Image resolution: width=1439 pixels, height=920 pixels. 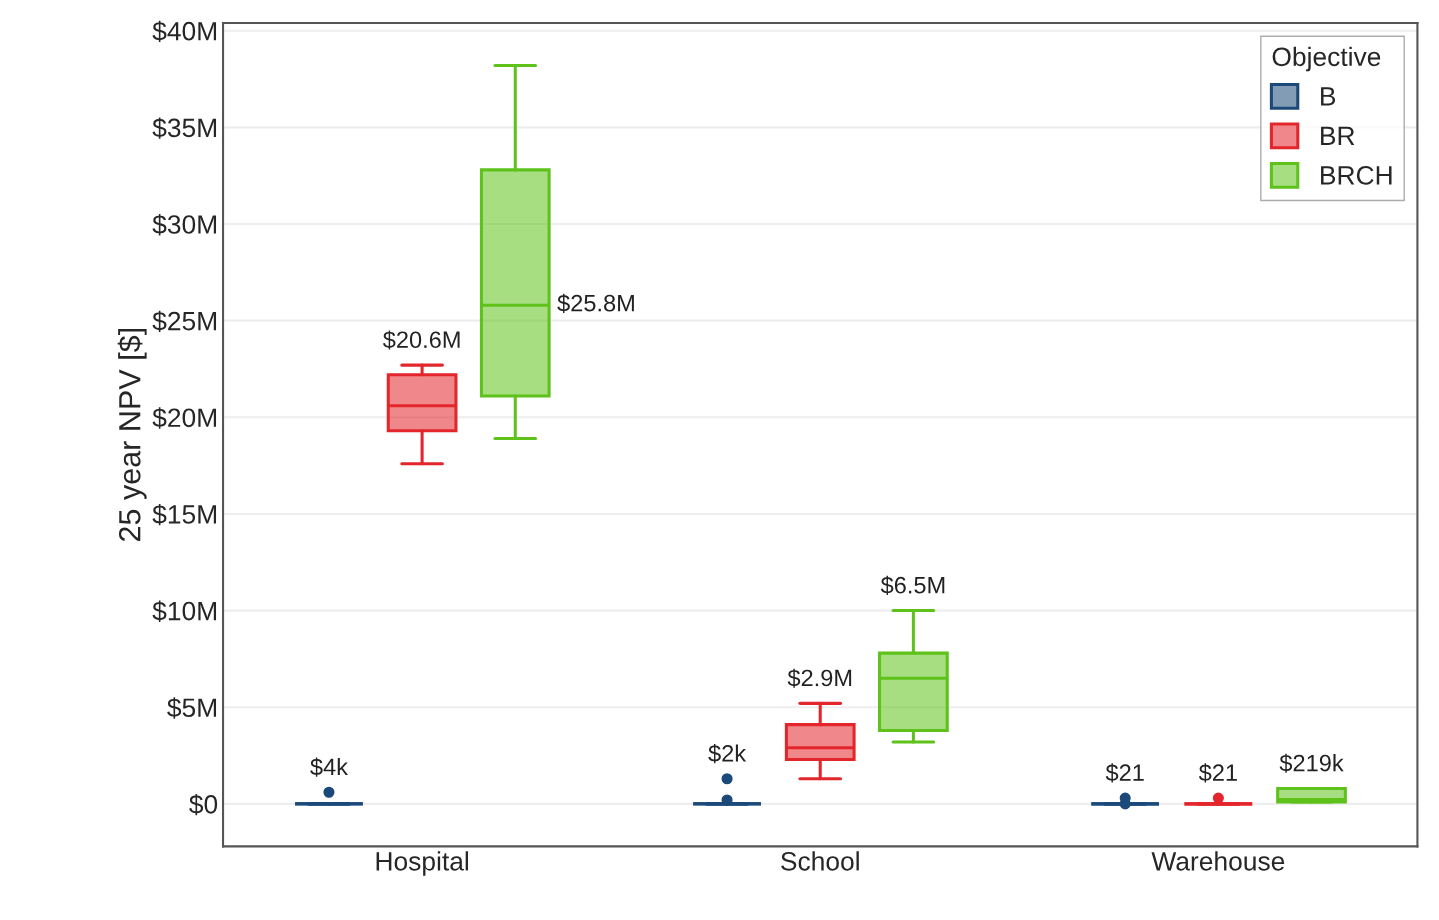 I want to click on text: $6.5M, so click(x=912, y=585).